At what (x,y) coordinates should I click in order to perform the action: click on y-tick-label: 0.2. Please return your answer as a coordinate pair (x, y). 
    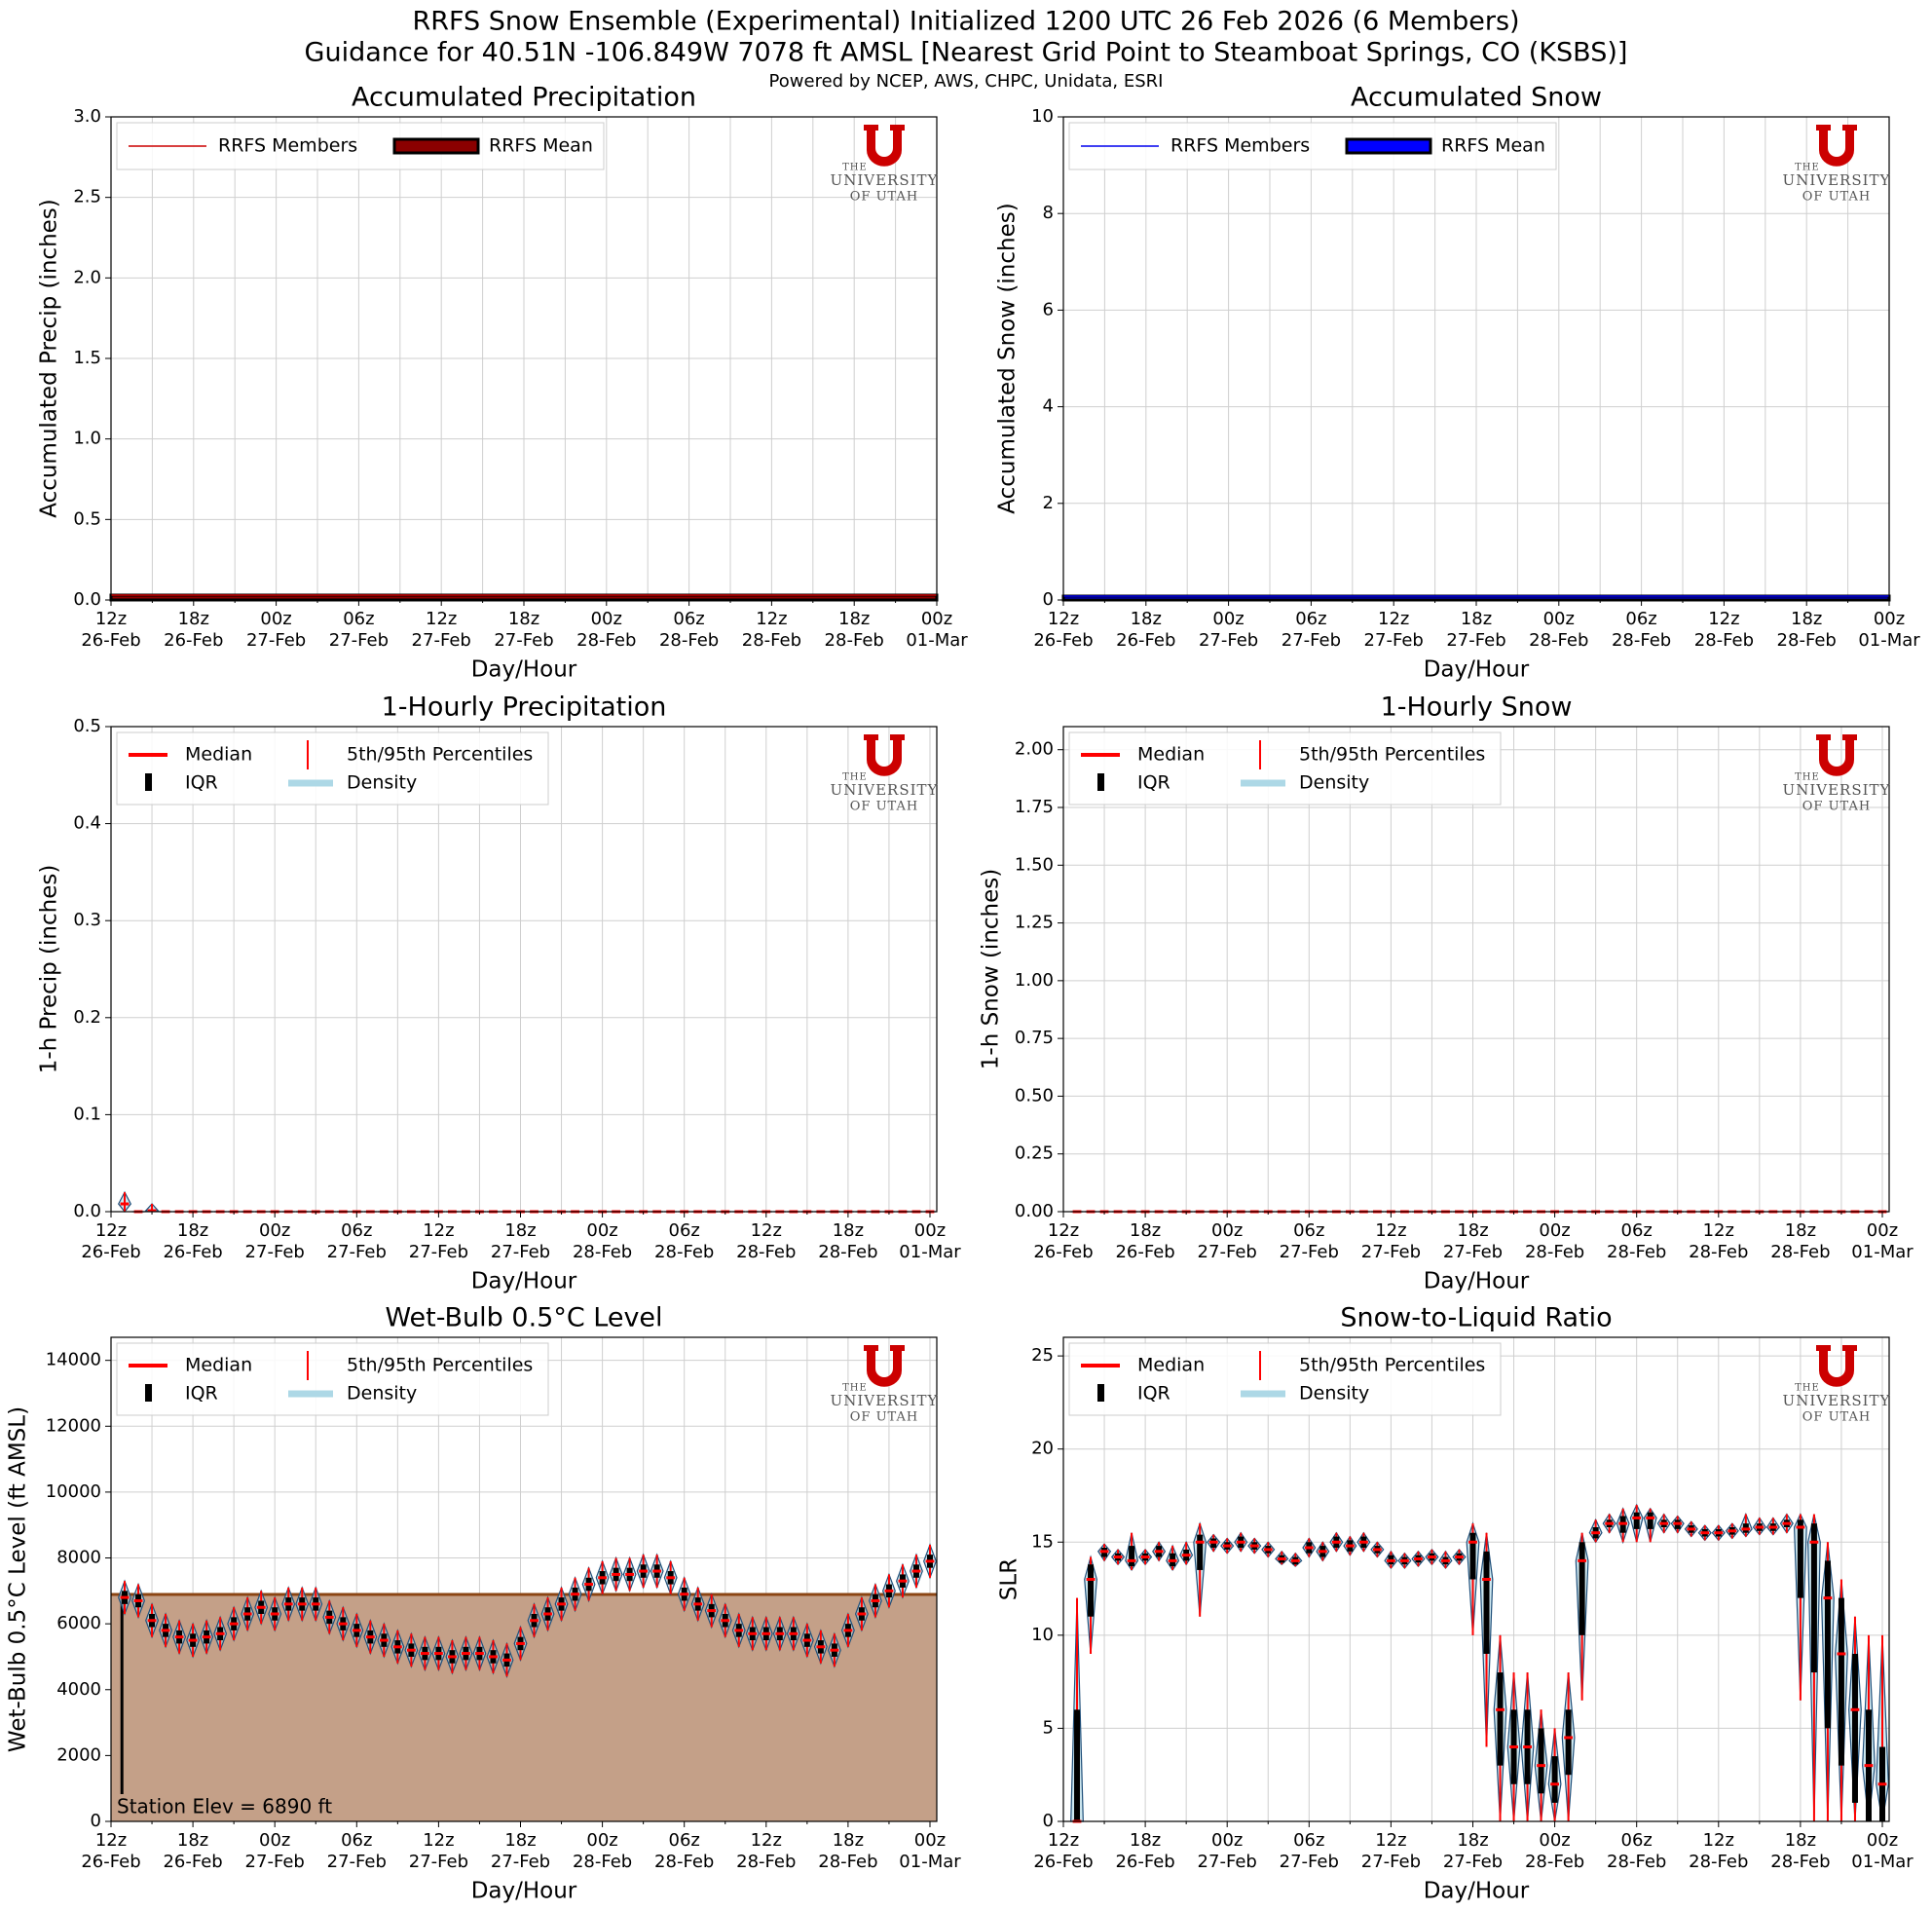
    Looking at the image, I should click on (87, 1017).